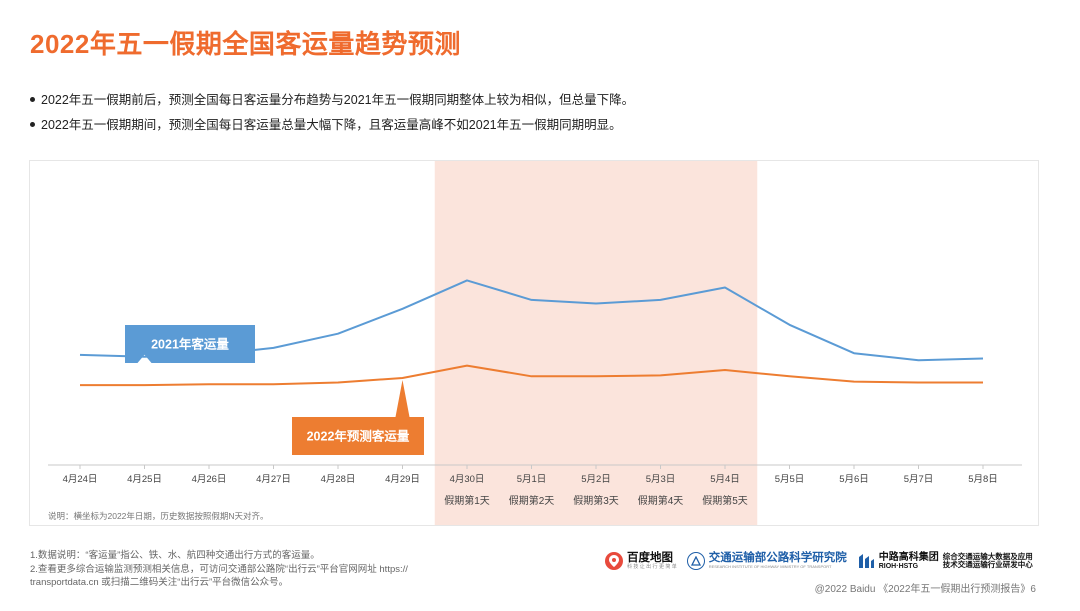  I want to click on x-tick-label: 5月8日, so click(983, 479).